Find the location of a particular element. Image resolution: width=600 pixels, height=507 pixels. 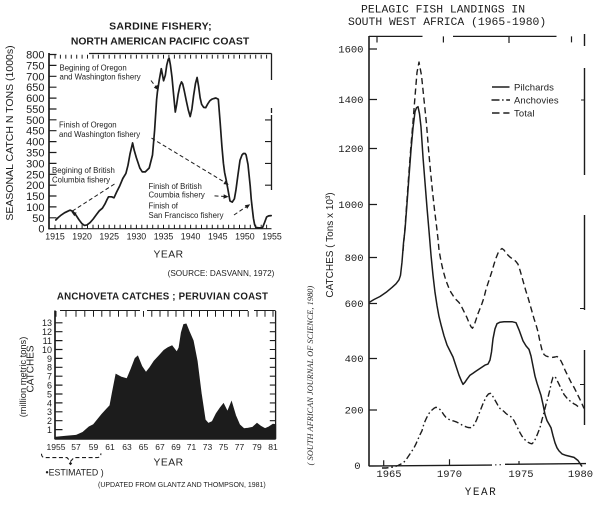

svg-text: 59 is located at coordinates (94, 447).